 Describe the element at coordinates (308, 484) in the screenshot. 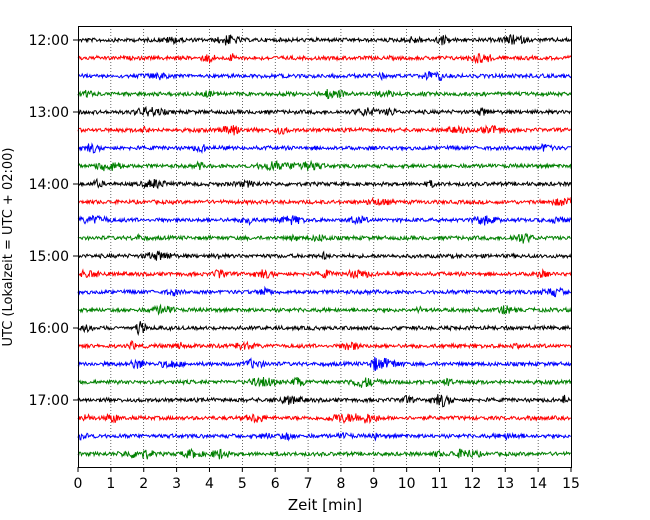

I see `x-tick-label: 7` at that location.